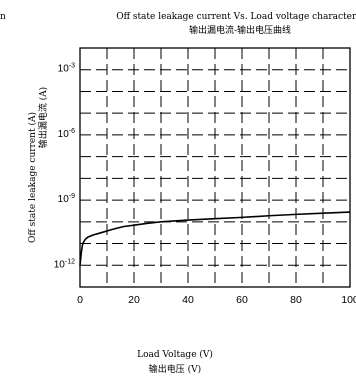  I want to click on x-tick-label: 0, so click(80, 300).